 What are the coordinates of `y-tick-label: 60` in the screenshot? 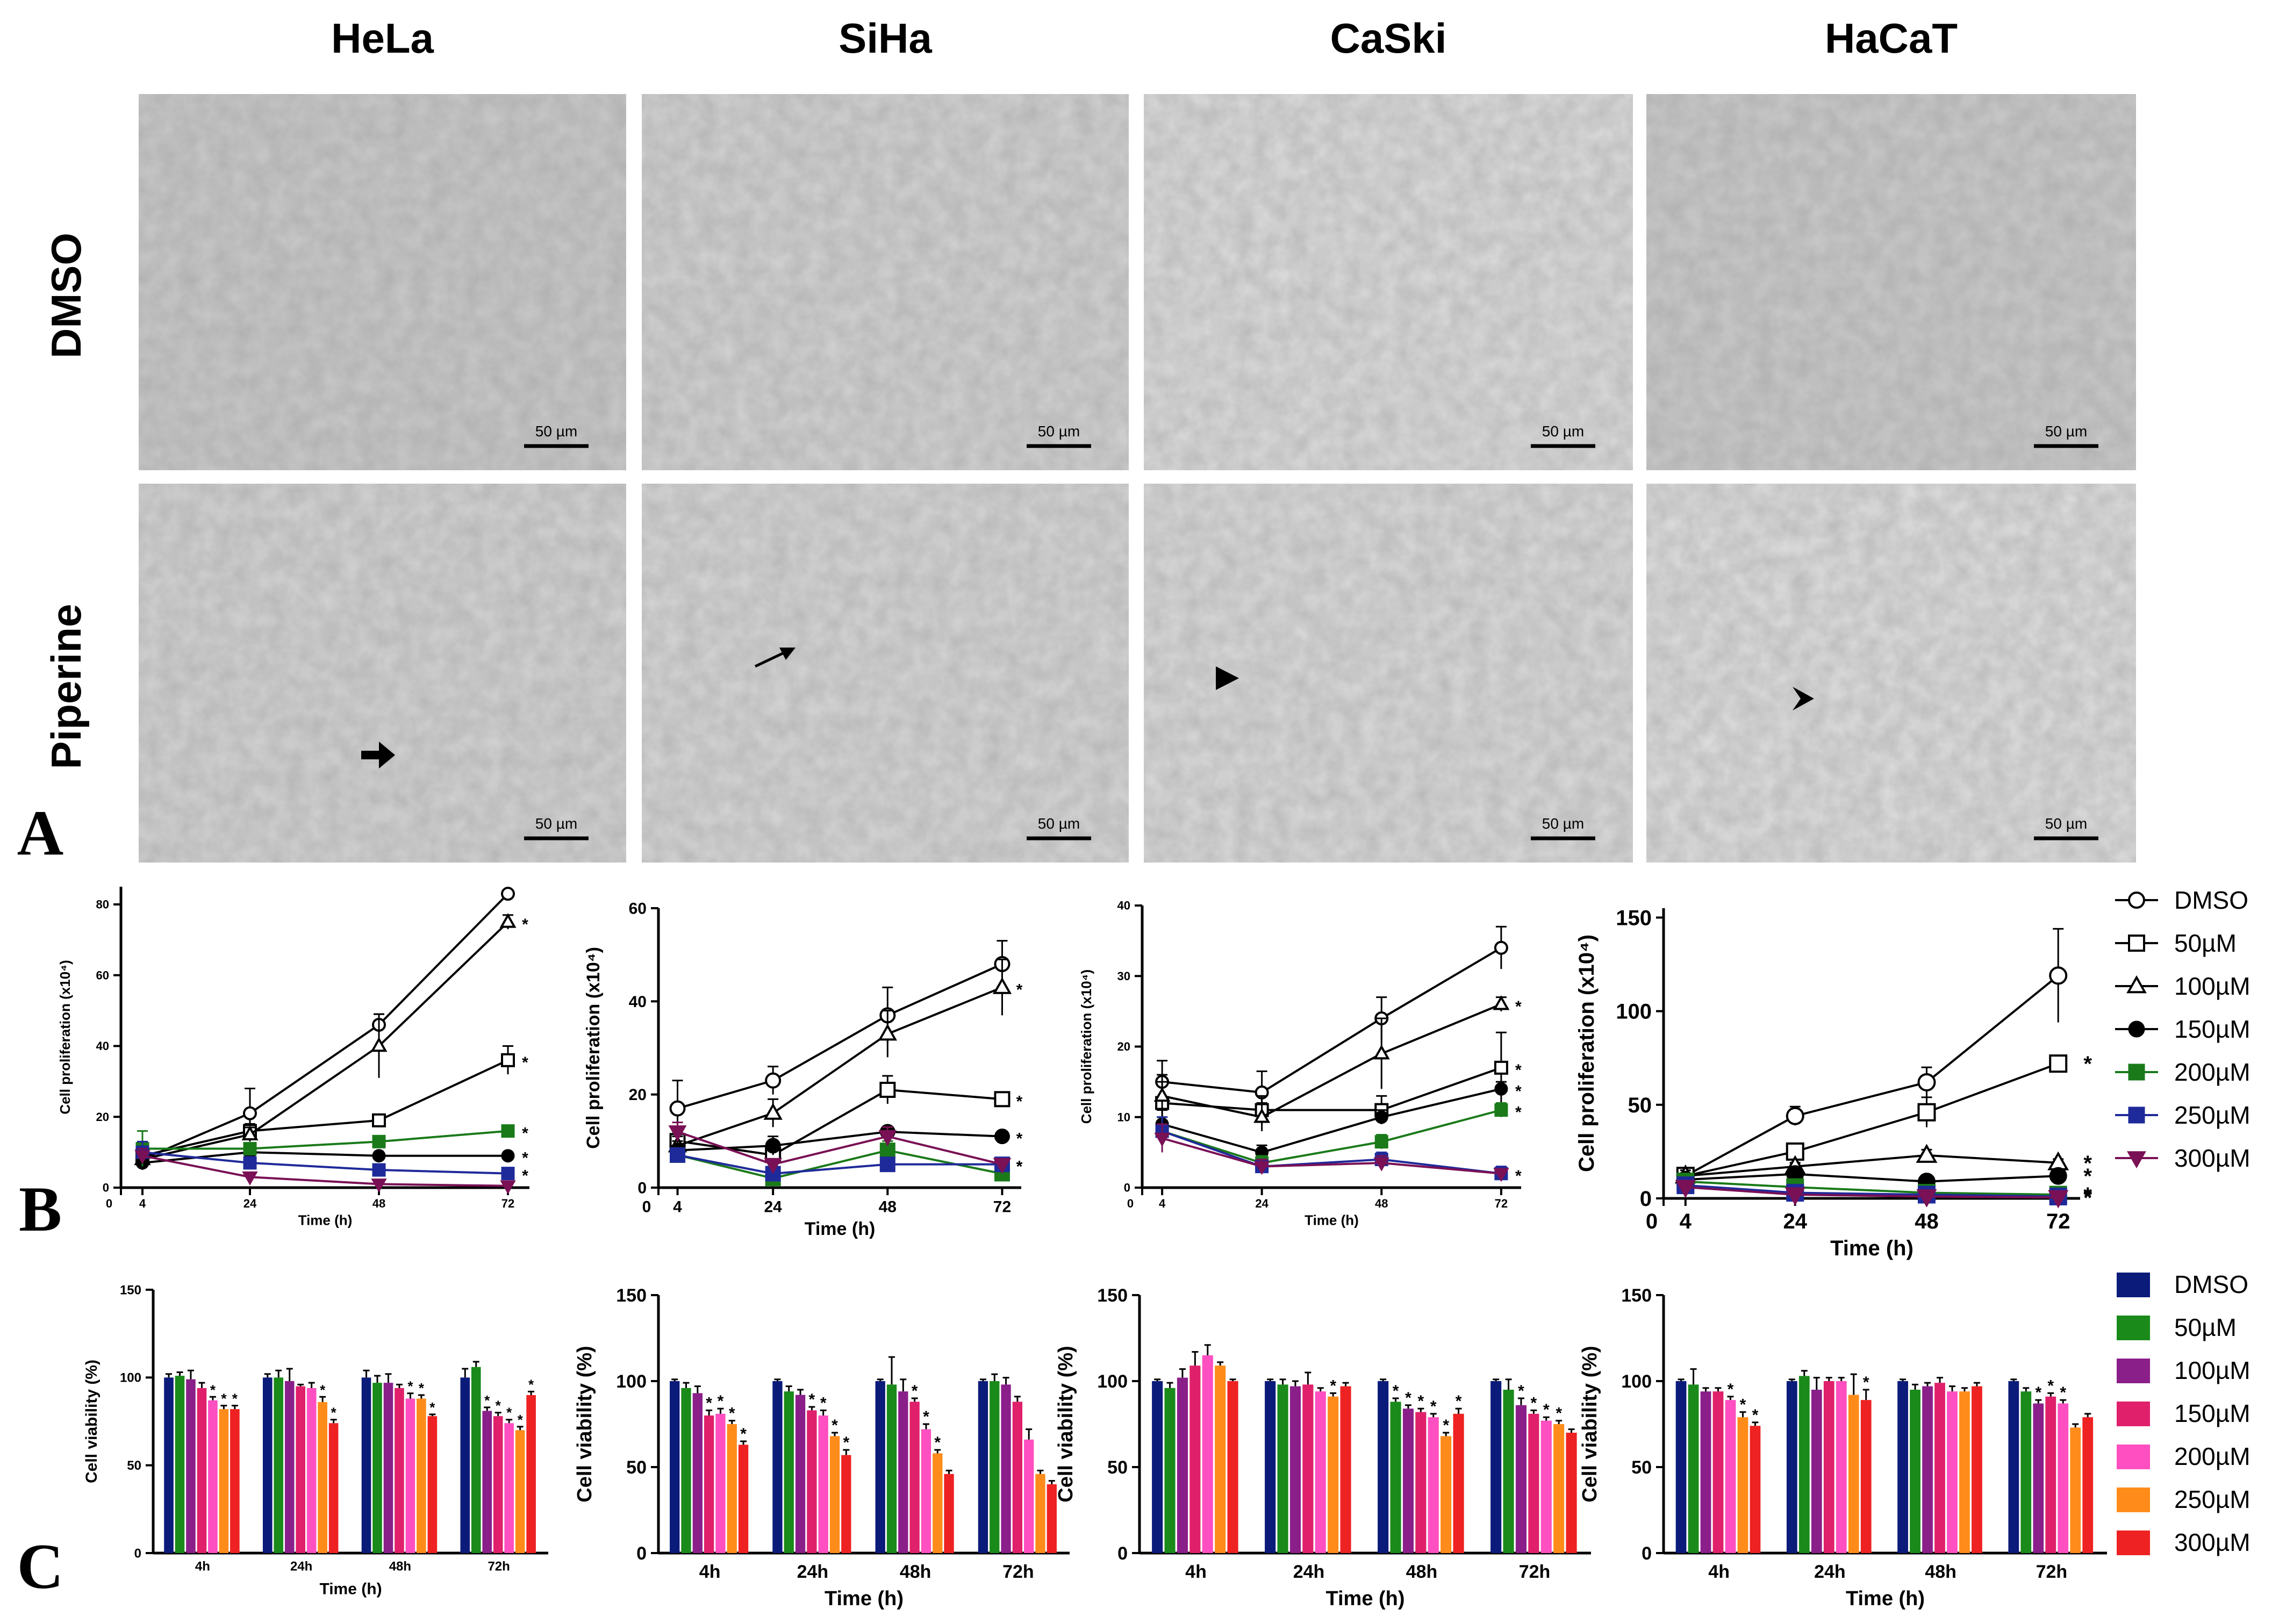 It's located at (638, 909).